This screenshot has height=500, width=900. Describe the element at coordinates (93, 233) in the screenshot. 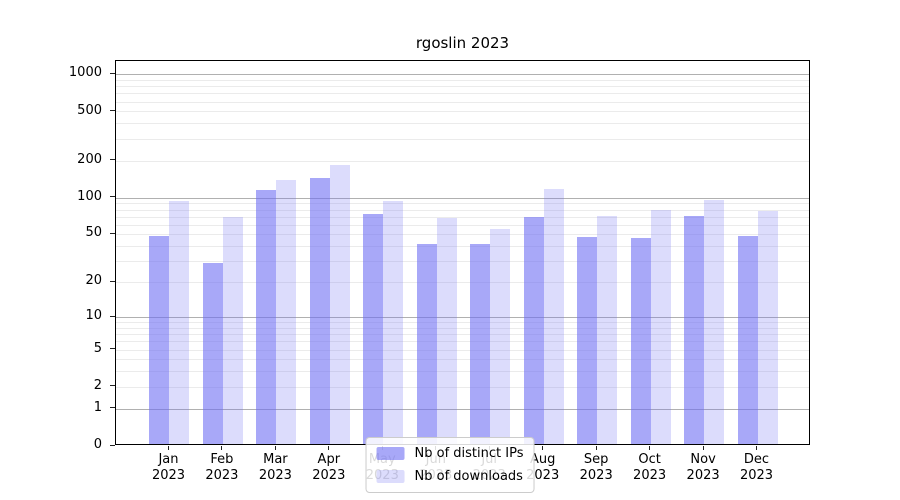

I see `y-tick-label: 50` at that location.